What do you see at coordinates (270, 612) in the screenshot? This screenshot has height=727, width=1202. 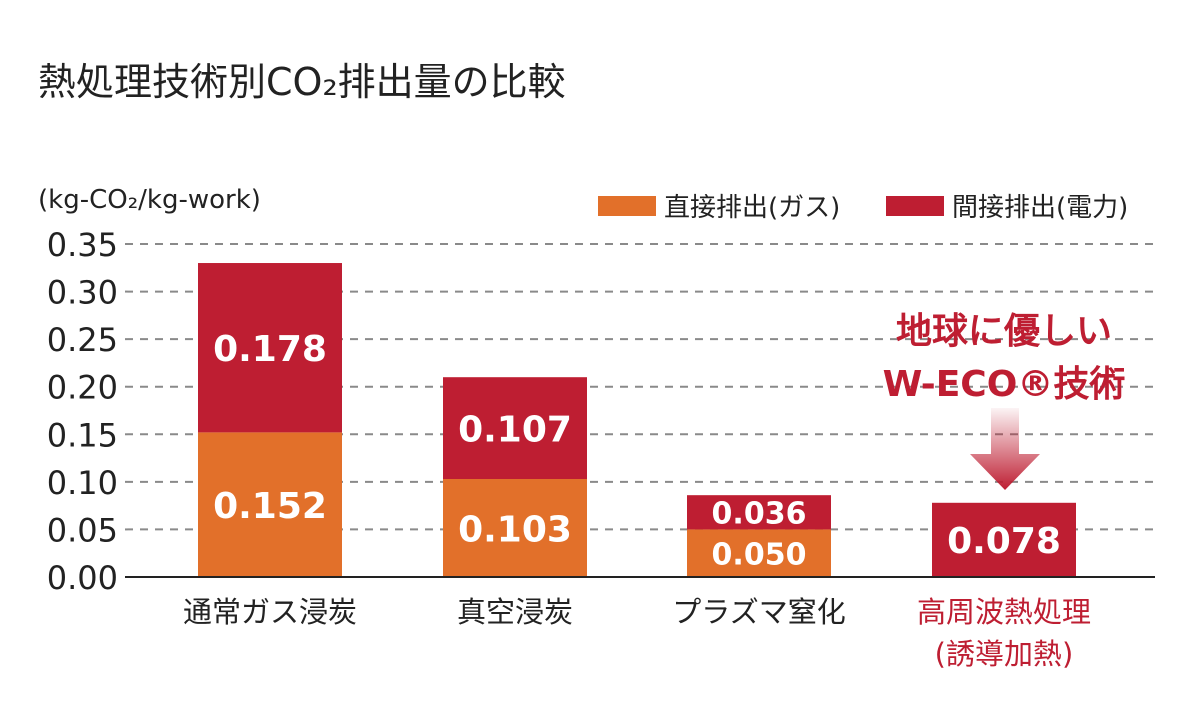 I see `category-label: 通常ガス浸炭` at bounding box center [270, 612].